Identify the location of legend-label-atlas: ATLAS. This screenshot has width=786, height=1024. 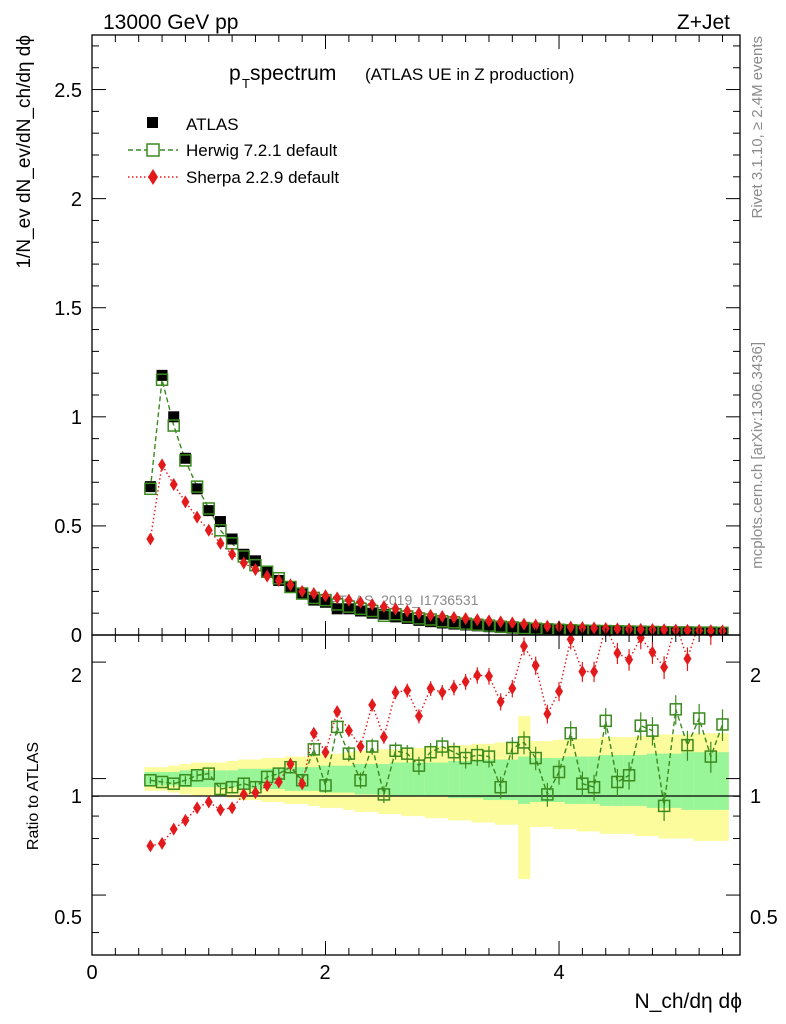
(212, 124).